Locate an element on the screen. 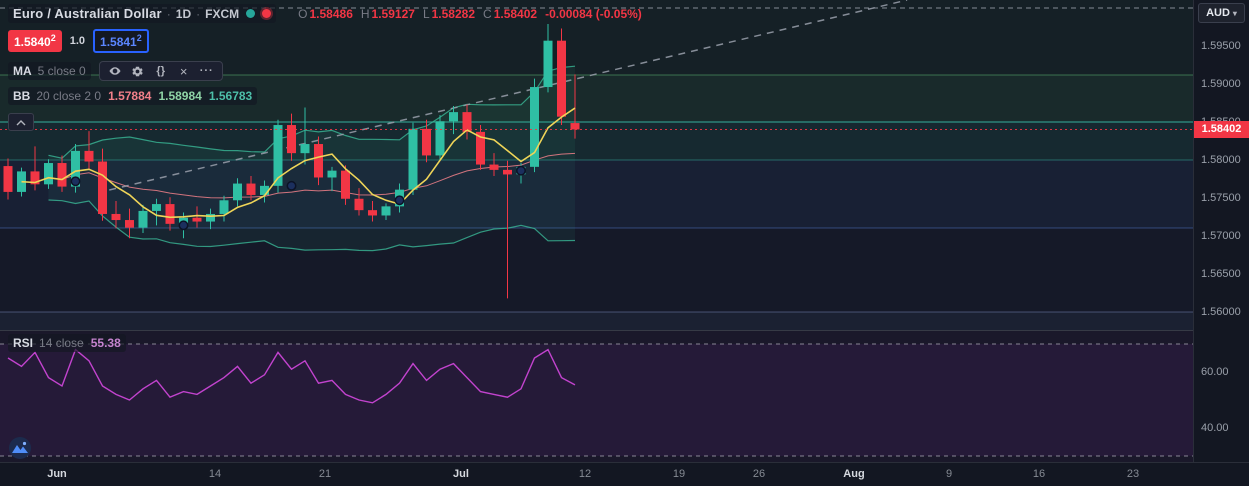 Image resolution: width=1249 pixels, height=486 pixels. time-tick-label: 12 is located at coordinates (585, 474).